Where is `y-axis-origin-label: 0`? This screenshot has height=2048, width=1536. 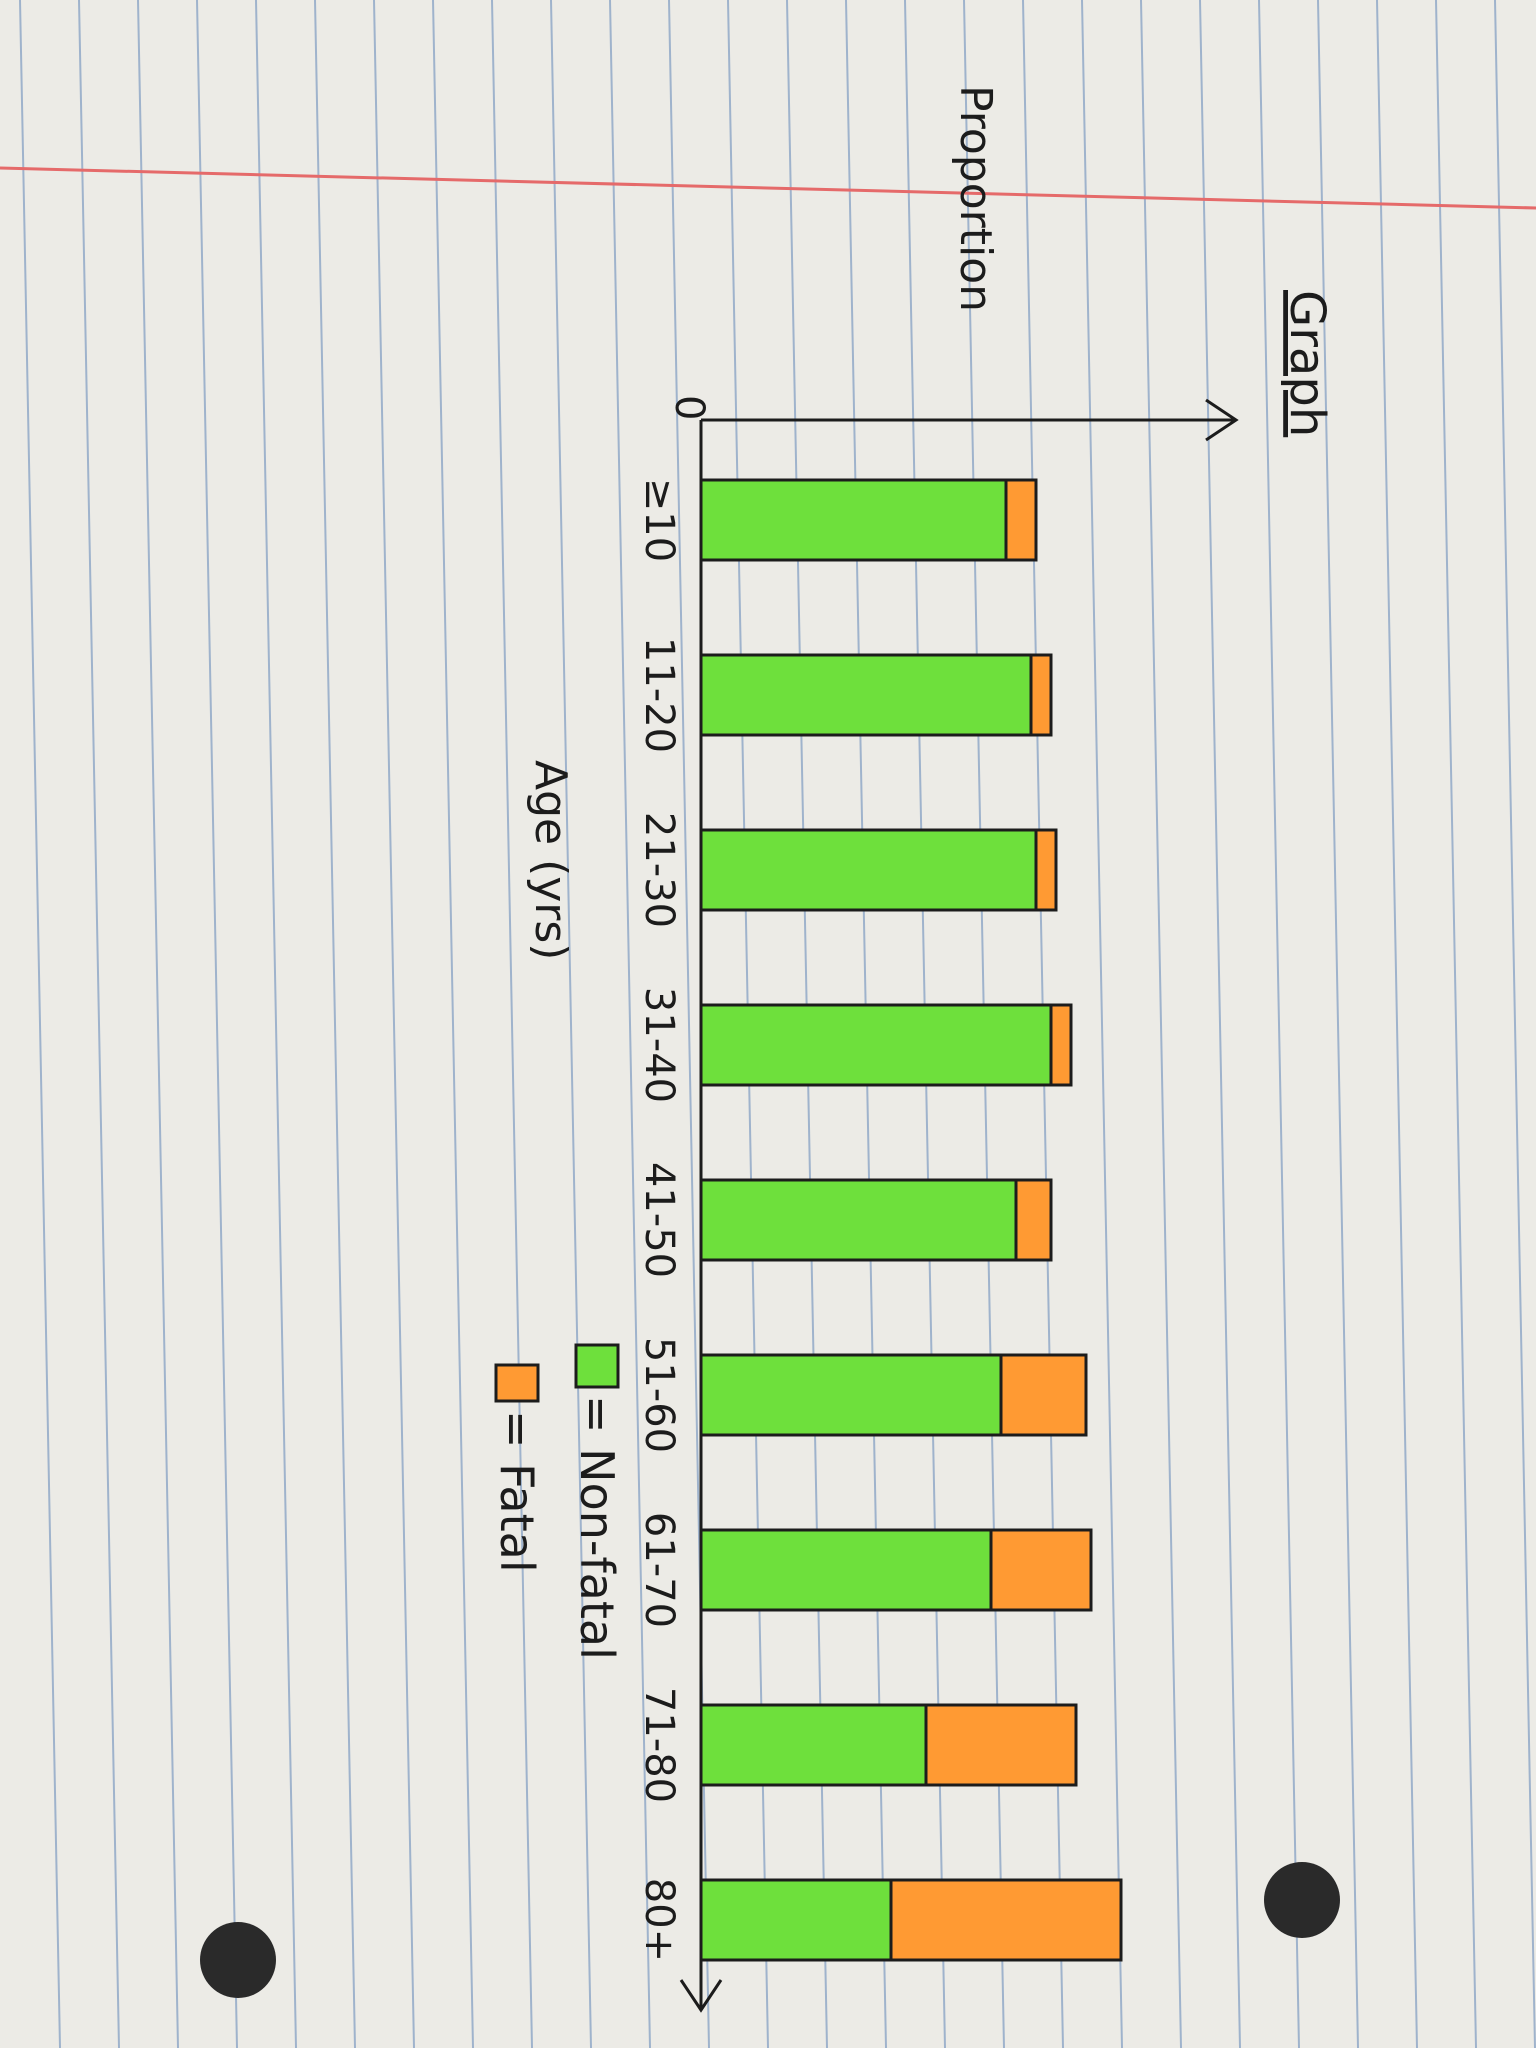
y-axis-origin-label: 0 is located at coordinates (689, 407).